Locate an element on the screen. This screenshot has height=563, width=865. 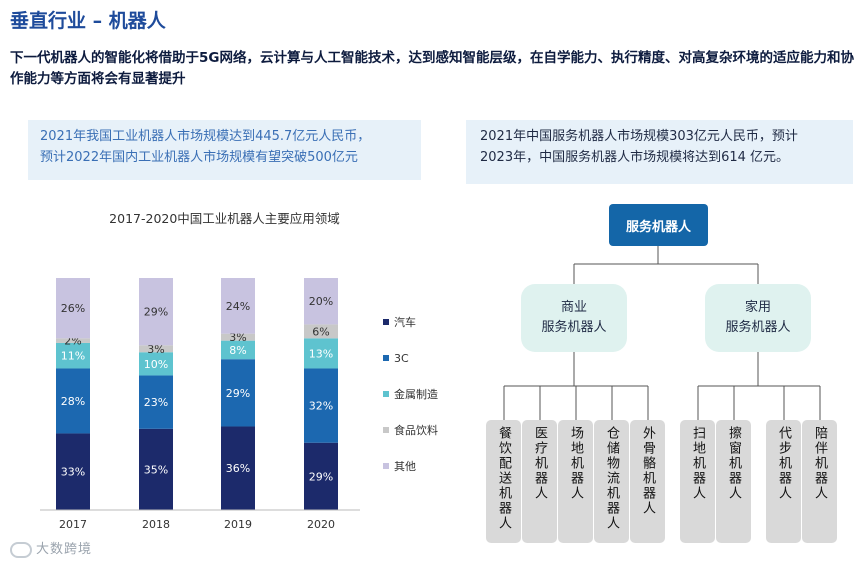
data-label-2019-0: 36% is located at coordinates (238, 468).